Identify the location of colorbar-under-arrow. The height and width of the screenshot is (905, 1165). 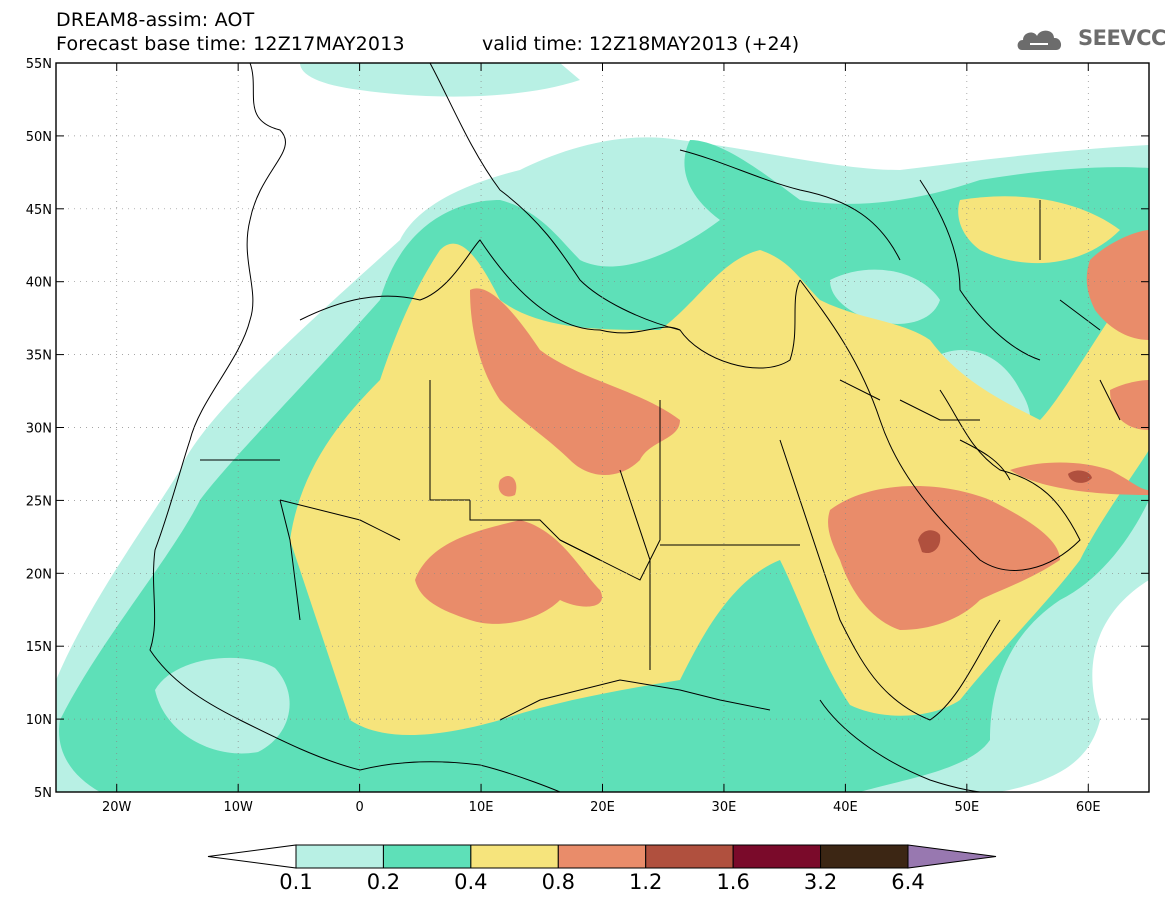
(252, 856).